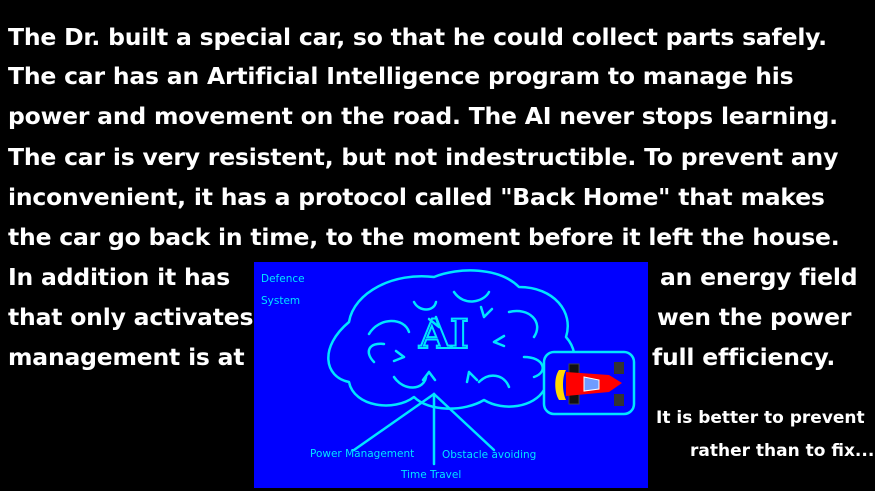 The image size is (875, 491). Describe the element at coordinates (394, 422) in the screenshot. I see `branch-line-left` at that location.